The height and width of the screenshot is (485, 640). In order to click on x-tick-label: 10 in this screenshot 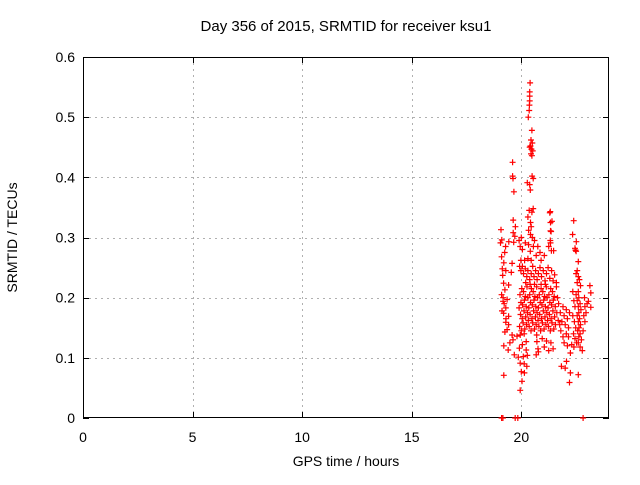, I will do `click(302, 437)`.